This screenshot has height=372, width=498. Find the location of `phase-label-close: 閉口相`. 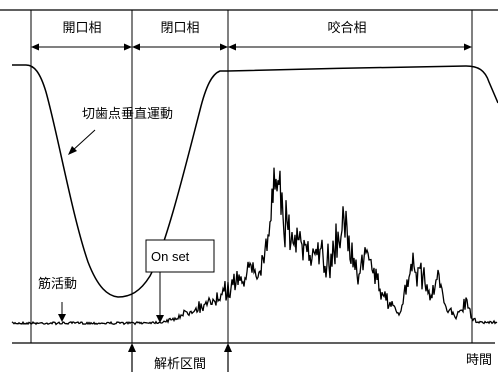

phase-label-close: 閉口相 is located at coordinates (179, 28).